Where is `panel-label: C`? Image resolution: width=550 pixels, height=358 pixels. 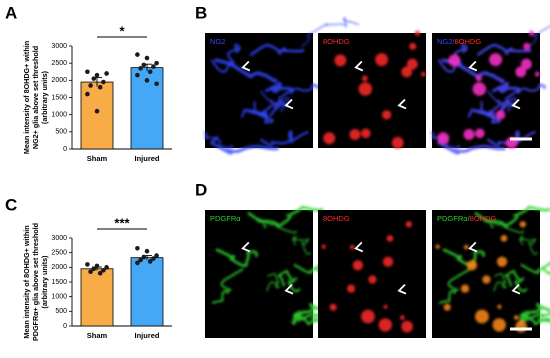 panel-label: C is located at coordinates (11, 204).